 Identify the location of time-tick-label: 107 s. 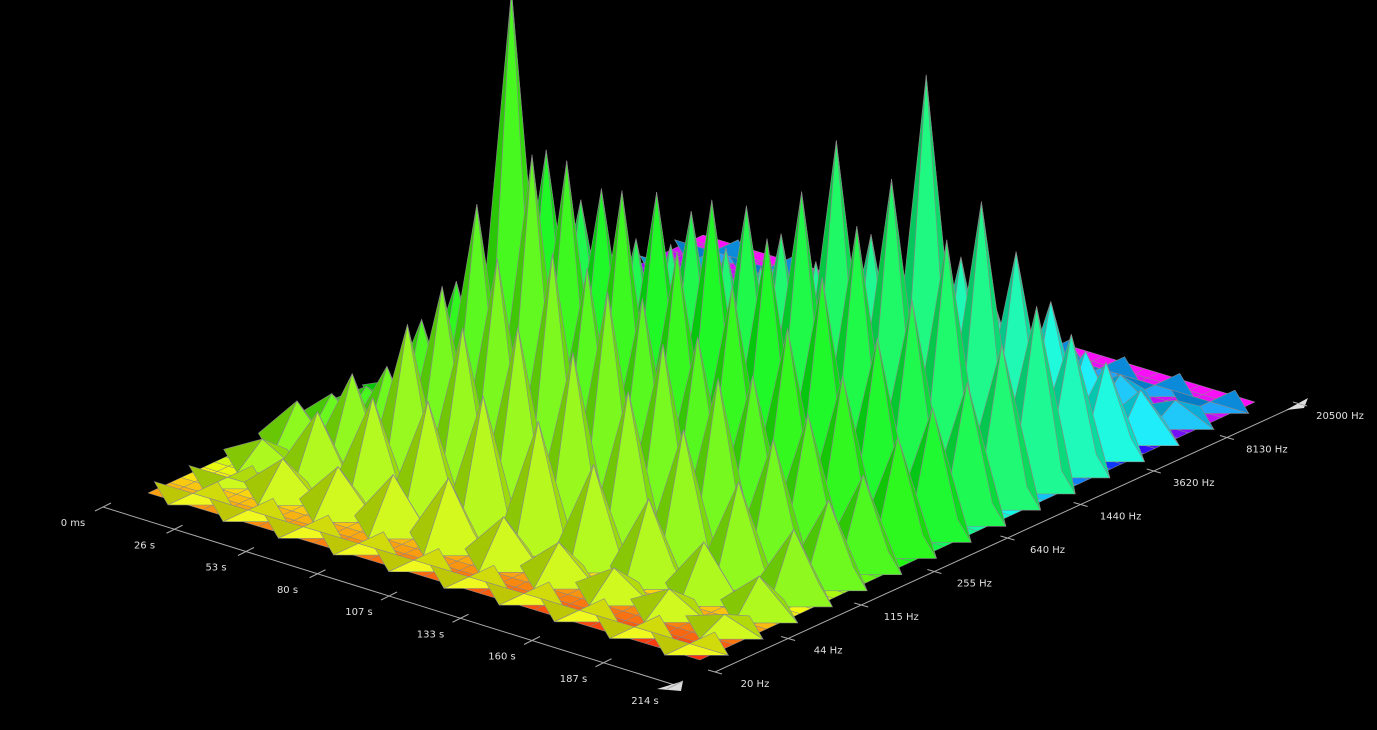
(358, 612).